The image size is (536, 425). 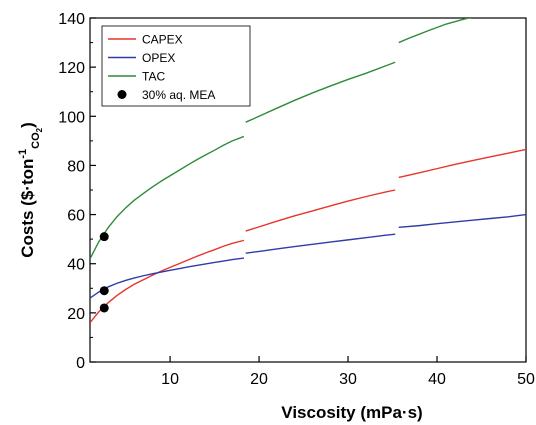 I want to click on legend-label-30-aq-mea: 30% aq. MEA, so click(x=178, y=95).